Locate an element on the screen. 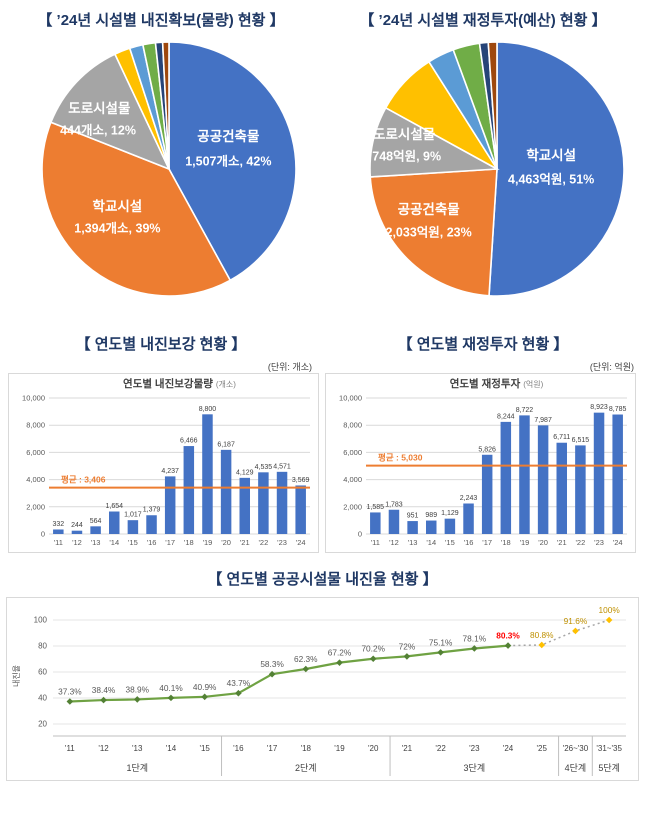  stage-label: 1단계 is located at coordinates (137, 767).